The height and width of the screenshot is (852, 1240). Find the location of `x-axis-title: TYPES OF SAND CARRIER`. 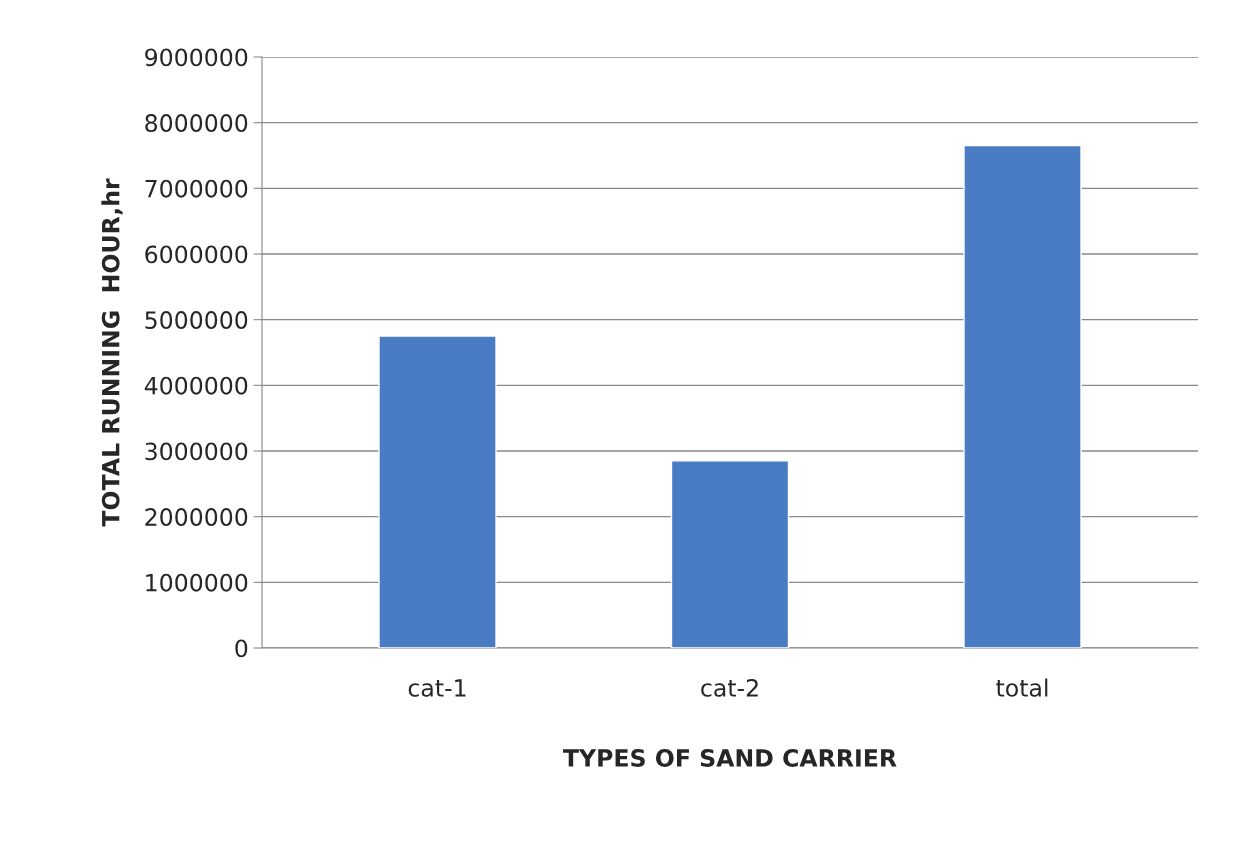

x-axis-title: TYPES OF SAND CARRIER is located at coordinates (730, 758).